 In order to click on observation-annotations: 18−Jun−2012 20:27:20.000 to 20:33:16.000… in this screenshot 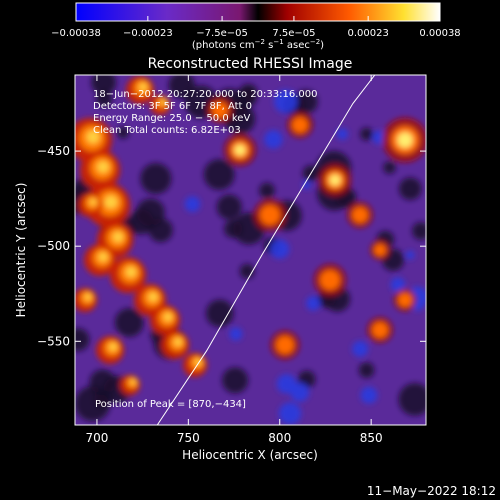, I will do `click(205, 112)`.